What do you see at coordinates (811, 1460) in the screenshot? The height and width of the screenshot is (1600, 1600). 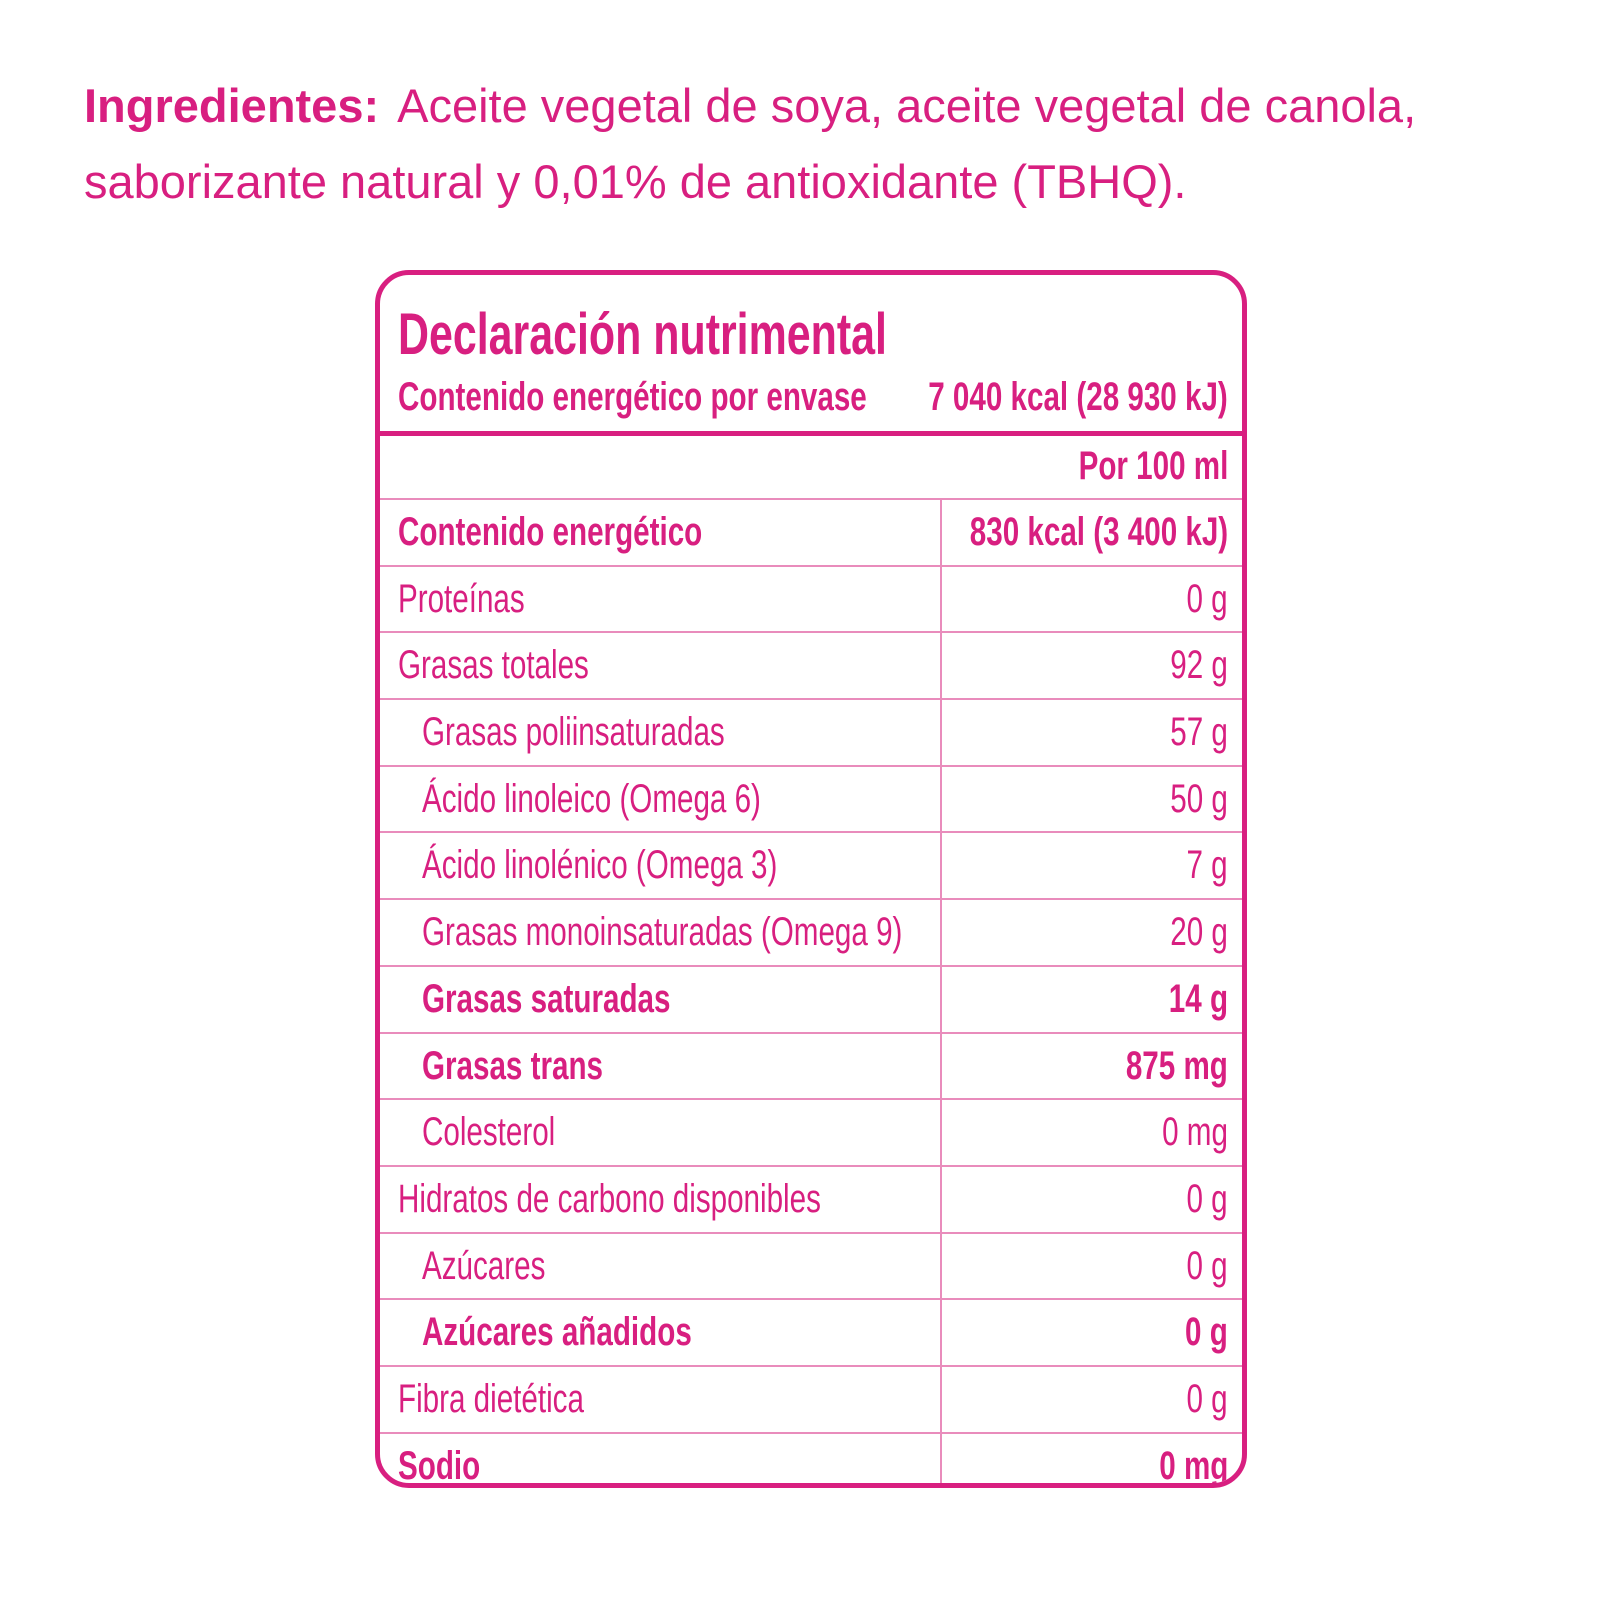 I see `table-row: Sodio 0 mg` at bounding box center [811, 1460].